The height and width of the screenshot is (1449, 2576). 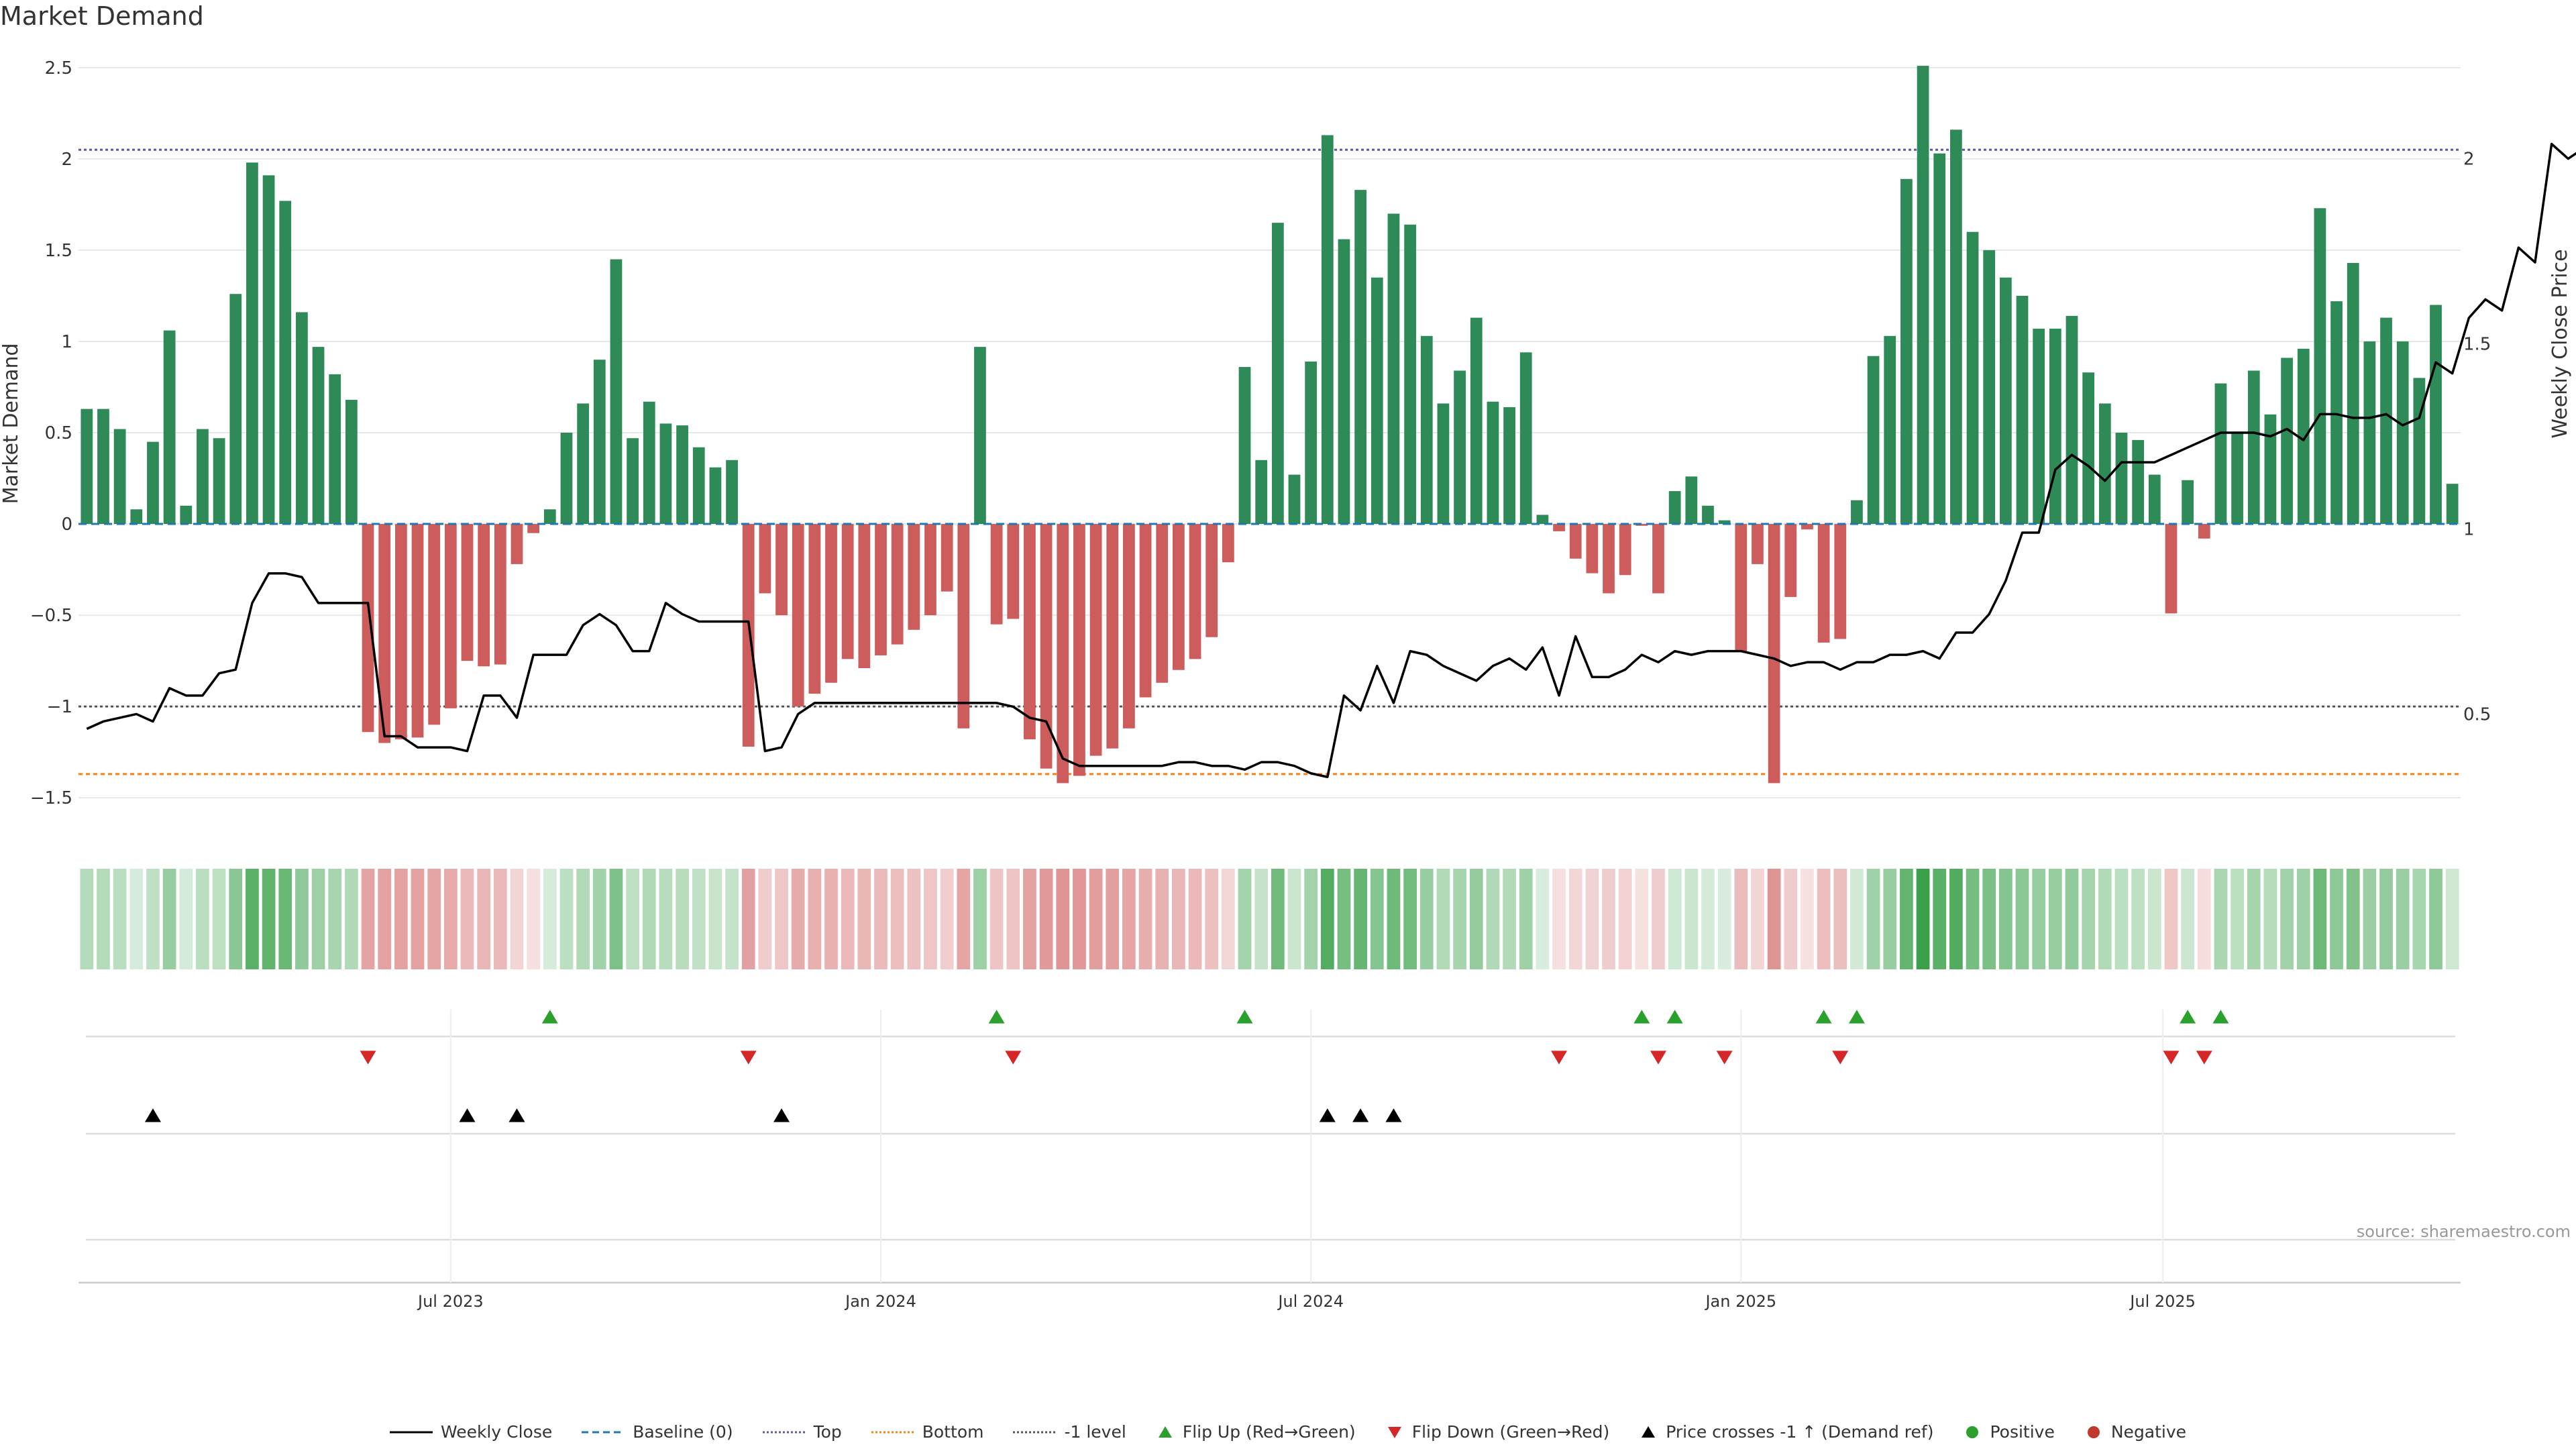 I want to click on x-tick-label: Jul 2023, so click(x=450, y=1301).